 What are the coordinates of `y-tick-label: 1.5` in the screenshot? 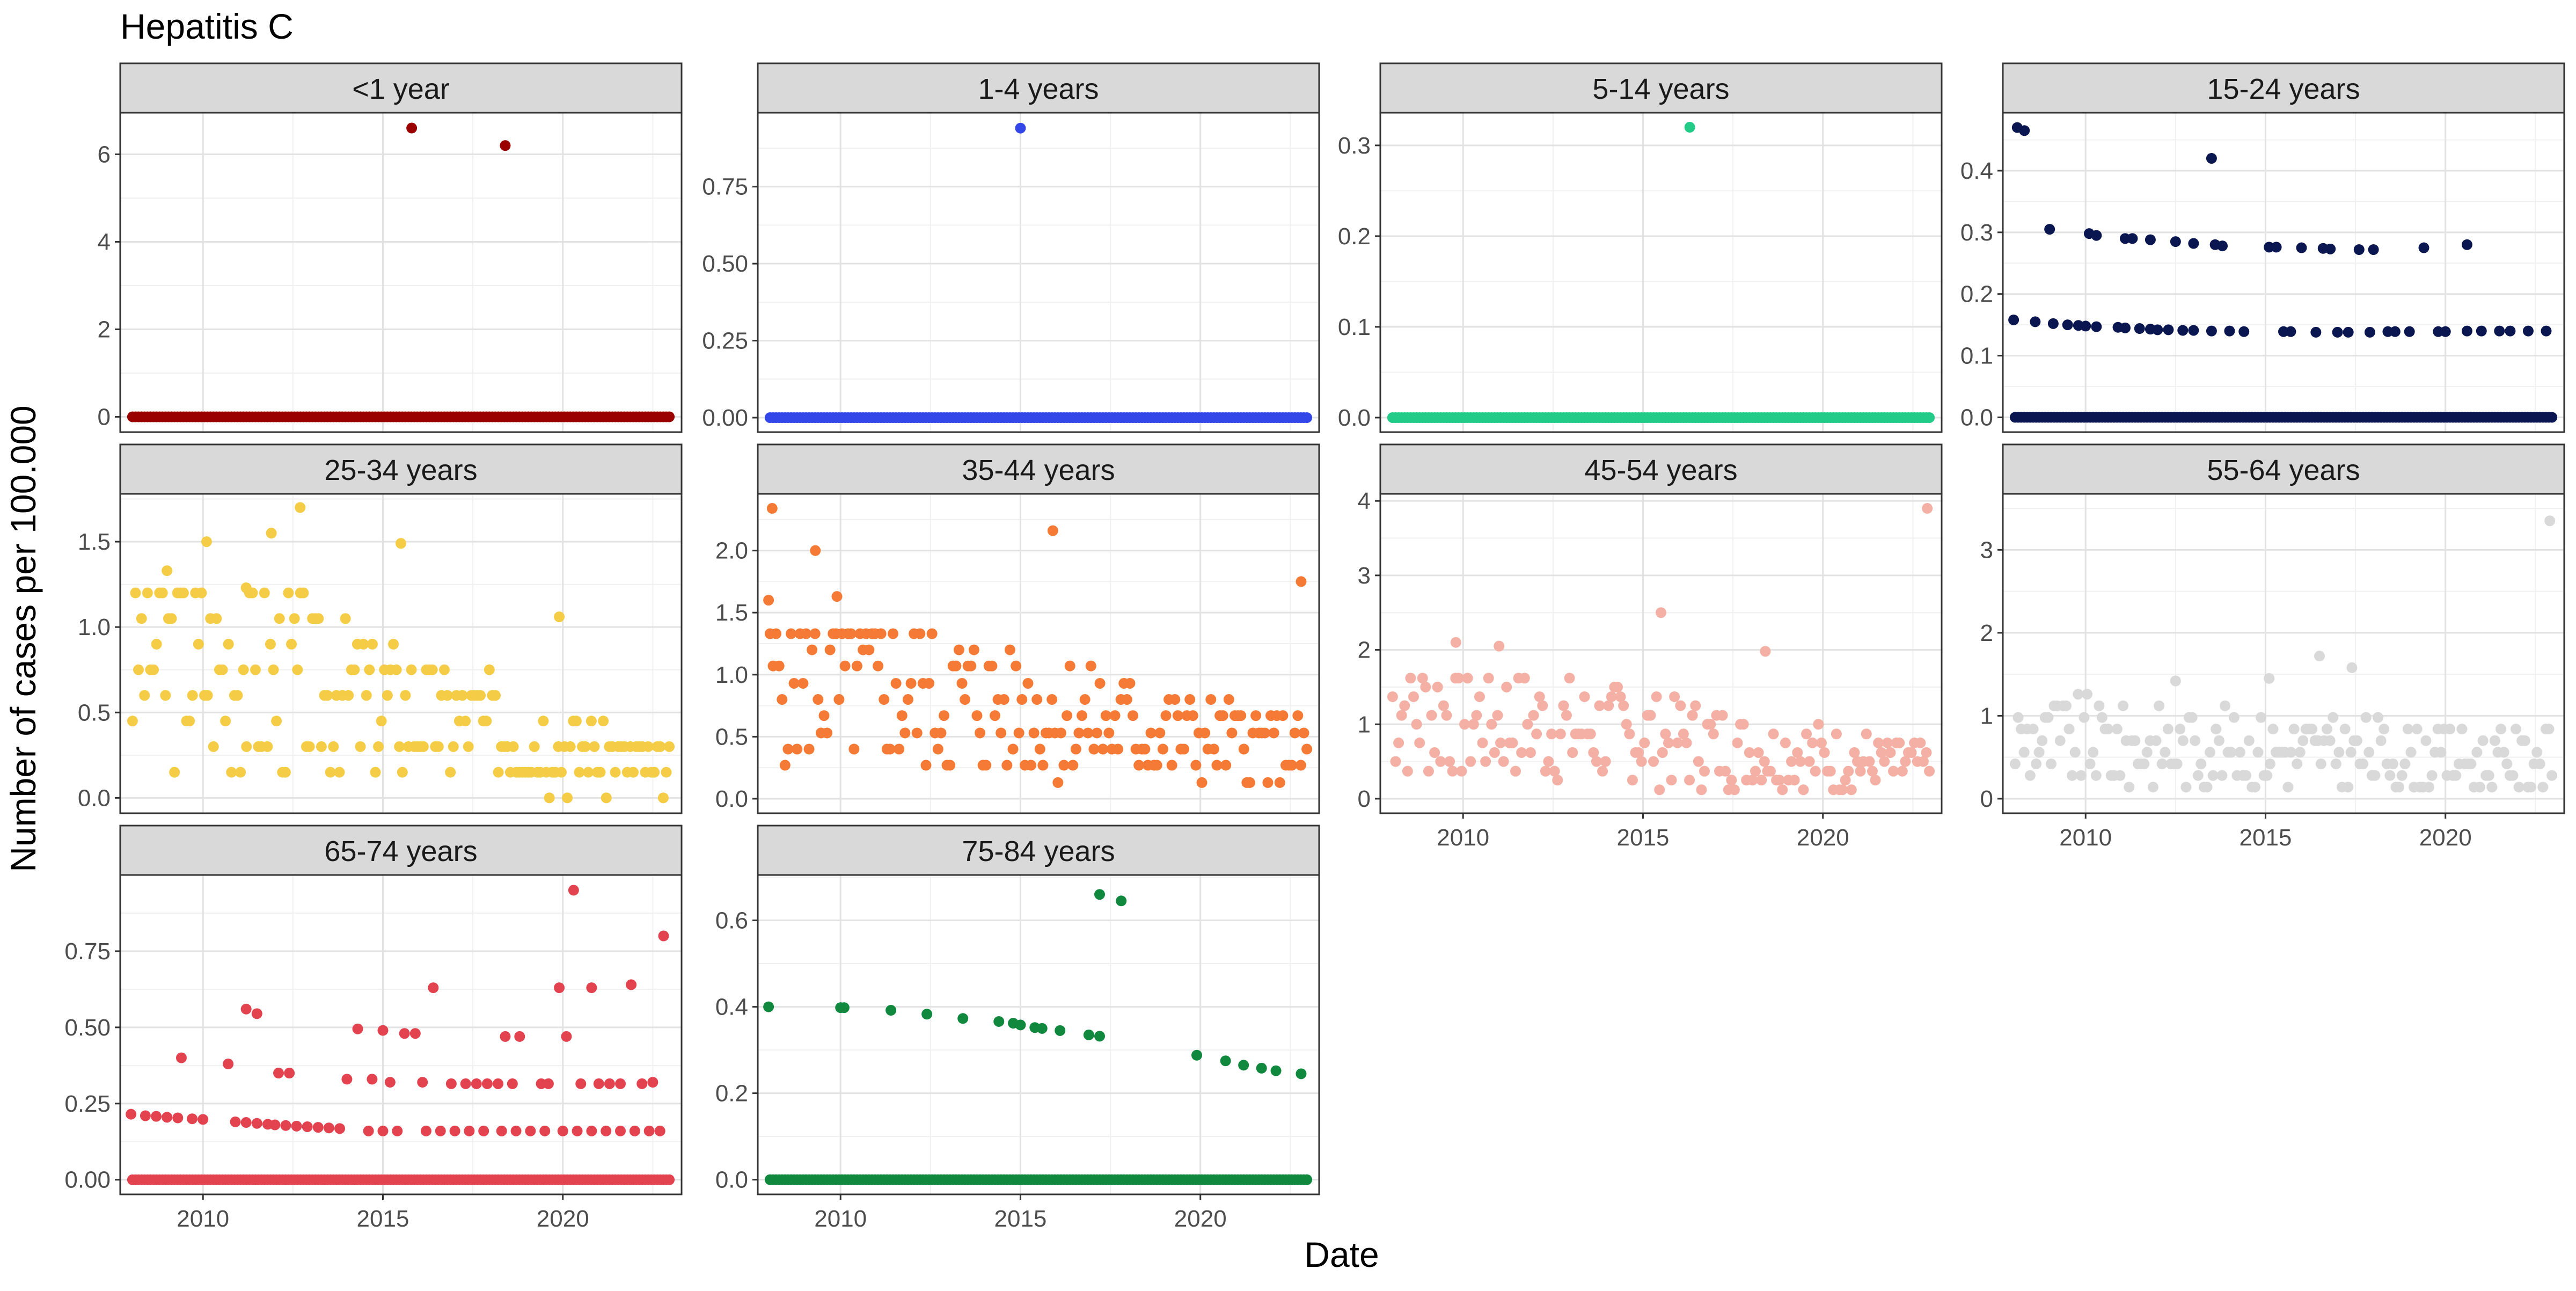 It's located at (94, 542).